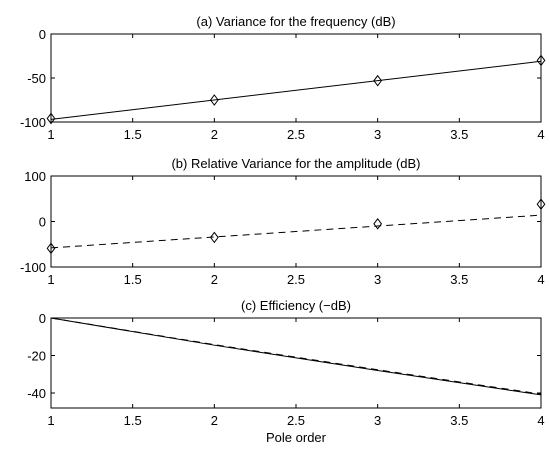 The height and width of the screenshot is (449, 550). Describe the element at coordinates (36, 393) in the screenshot. I see `y-tick-label: -40` at that location.